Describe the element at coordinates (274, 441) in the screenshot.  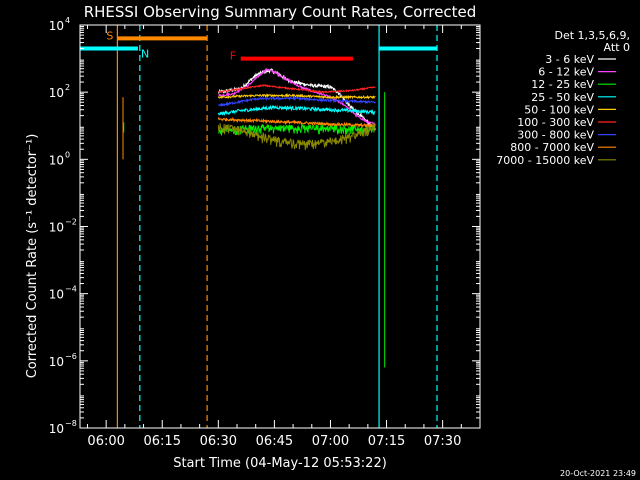
I see `x-tick-label: 06:45` at that location.